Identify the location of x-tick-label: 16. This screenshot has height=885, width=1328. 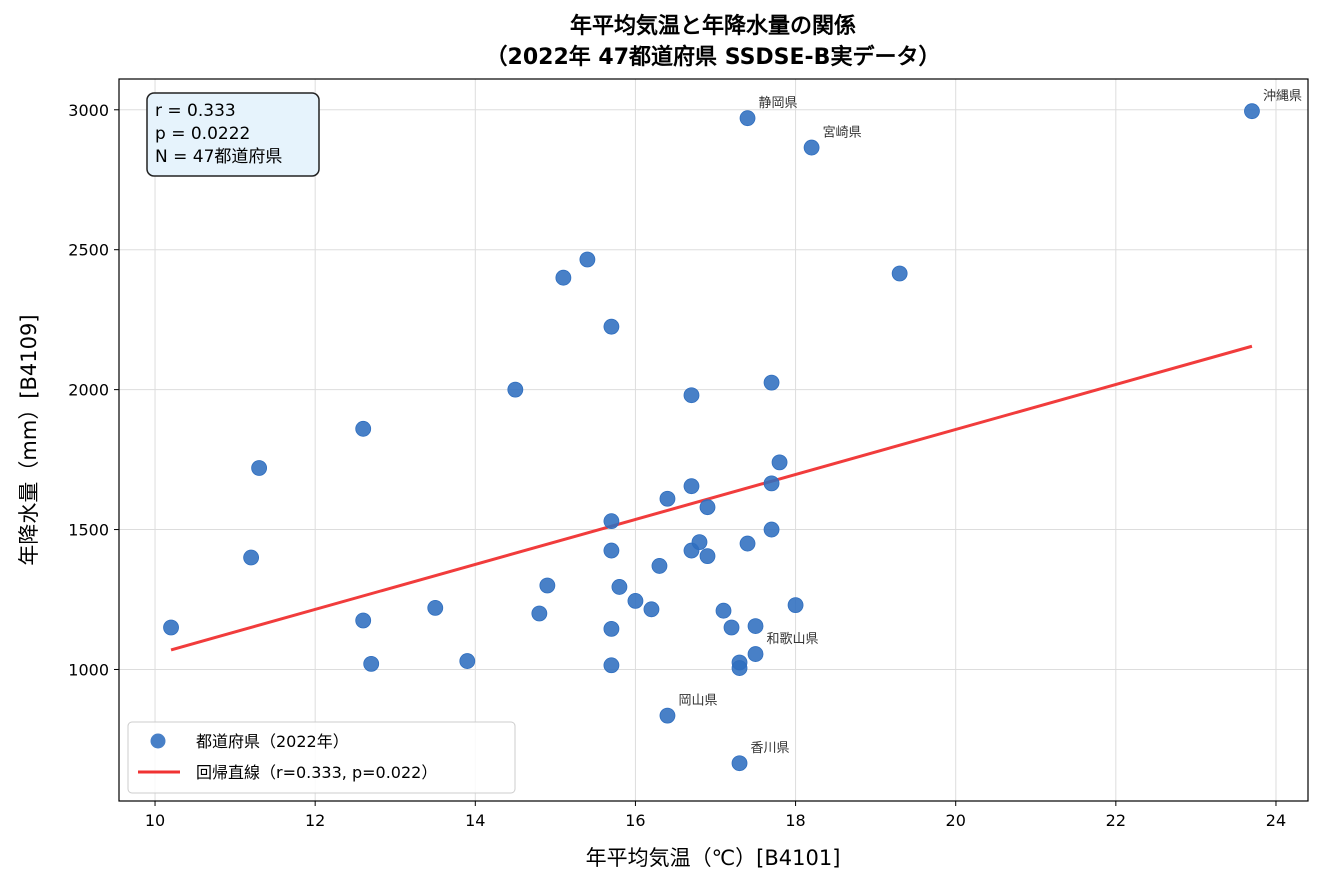
(635, 820).